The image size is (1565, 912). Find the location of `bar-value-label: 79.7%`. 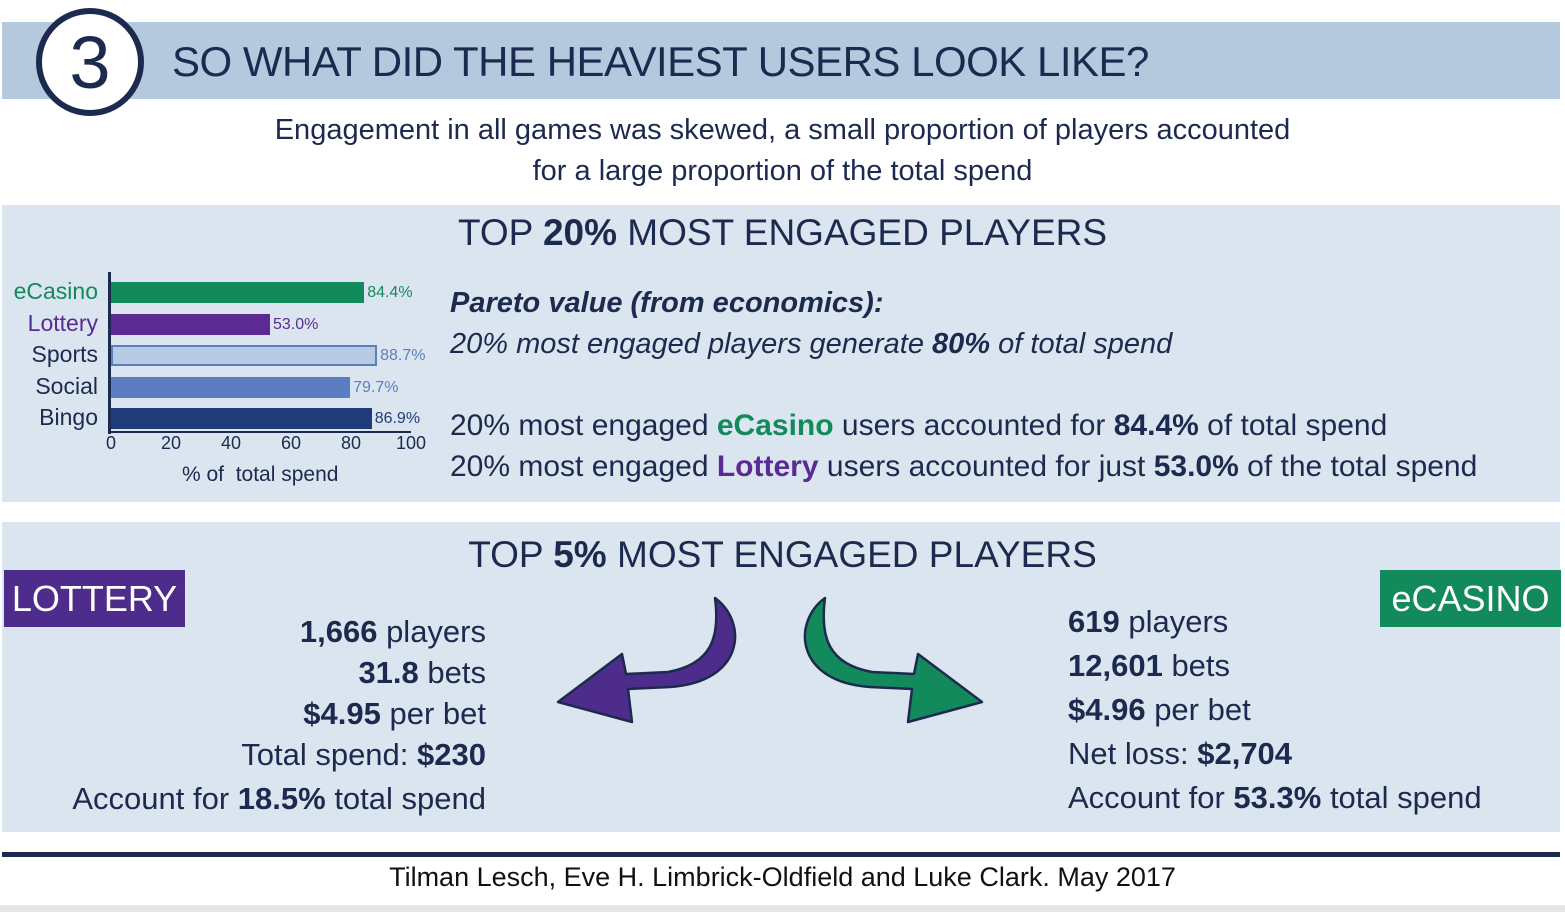

bar-value-label: 79.7% is located at coordinates (376, 387).